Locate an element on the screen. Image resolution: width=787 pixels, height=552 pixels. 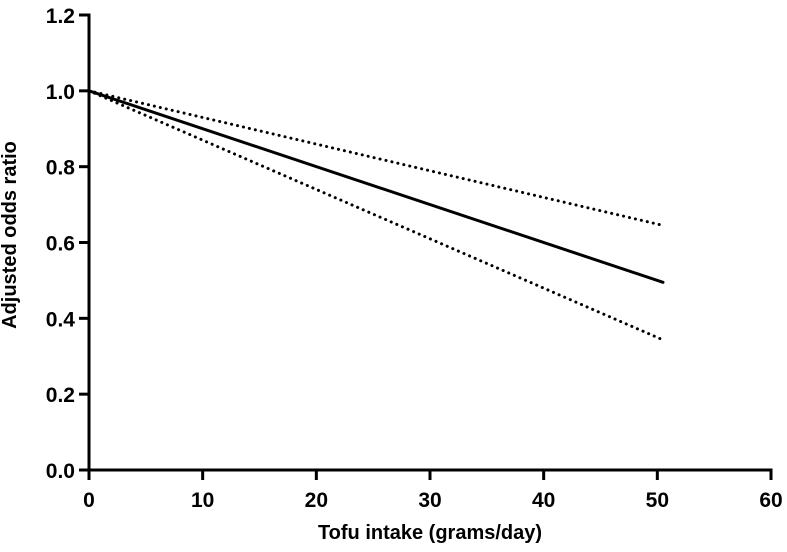
y-tick-label: 0.8 is located at coordinates (61, 168).